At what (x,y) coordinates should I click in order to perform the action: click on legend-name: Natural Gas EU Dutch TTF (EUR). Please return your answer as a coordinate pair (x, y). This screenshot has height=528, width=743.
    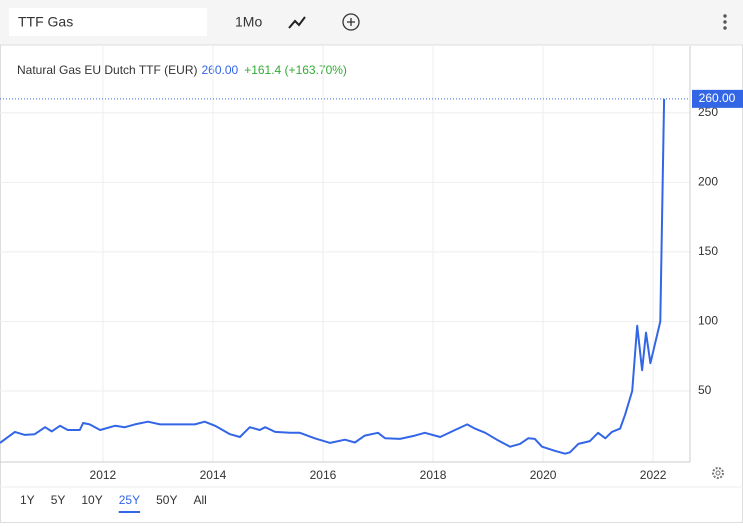
    Looking at the image, I should click on (107, 70).